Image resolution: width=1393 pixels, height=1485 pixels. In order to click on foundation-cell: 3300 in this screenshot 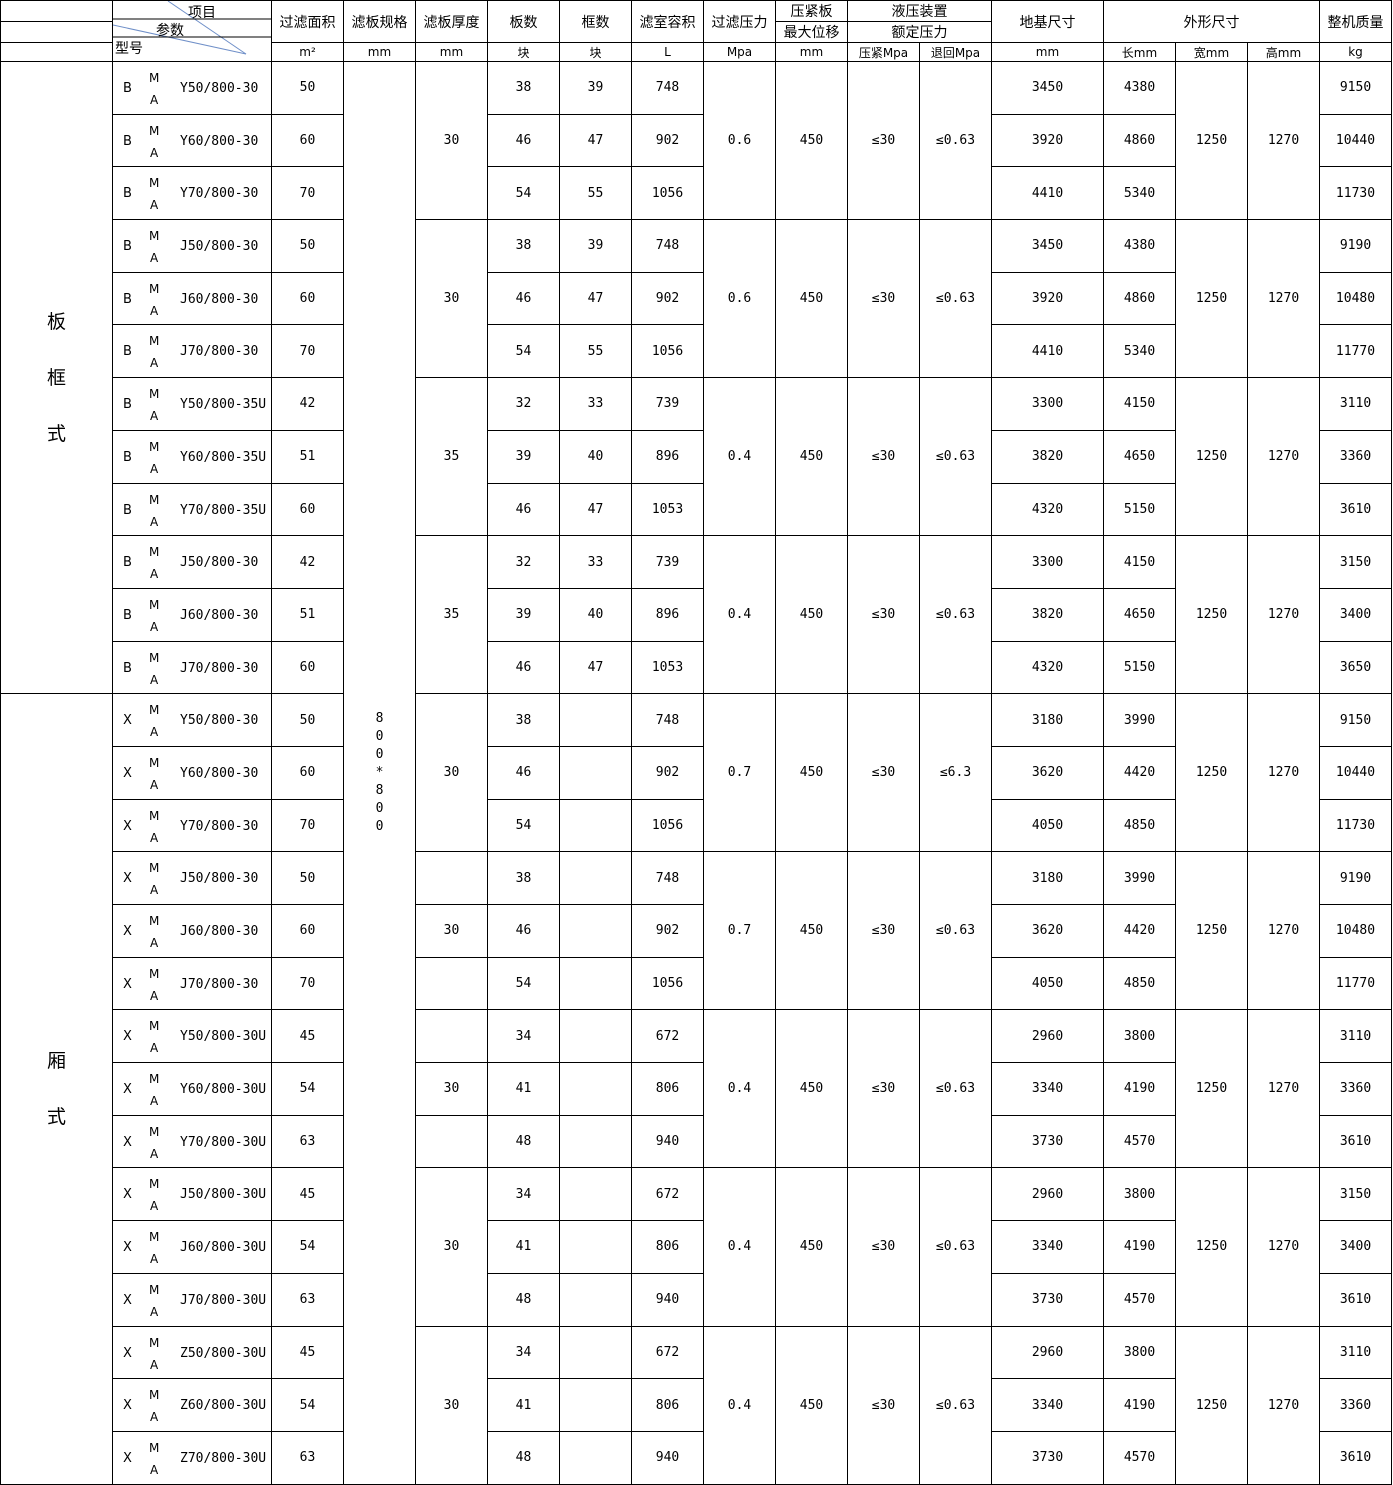, I will do `click(1047, 562)`.